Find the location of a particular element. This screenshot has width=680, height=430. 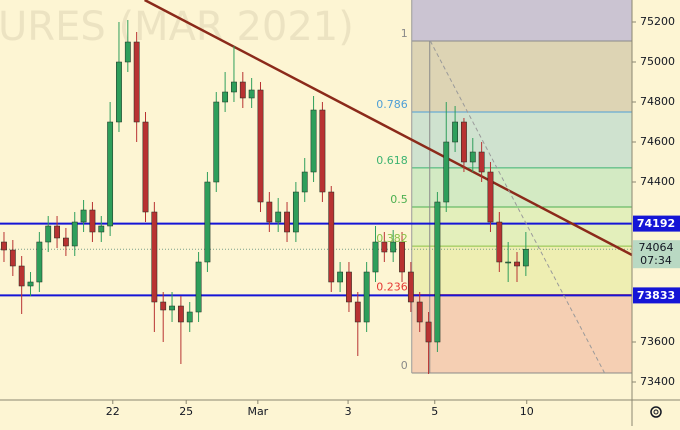

y-tick-label: 74600 is located at coordinates (657, 141).